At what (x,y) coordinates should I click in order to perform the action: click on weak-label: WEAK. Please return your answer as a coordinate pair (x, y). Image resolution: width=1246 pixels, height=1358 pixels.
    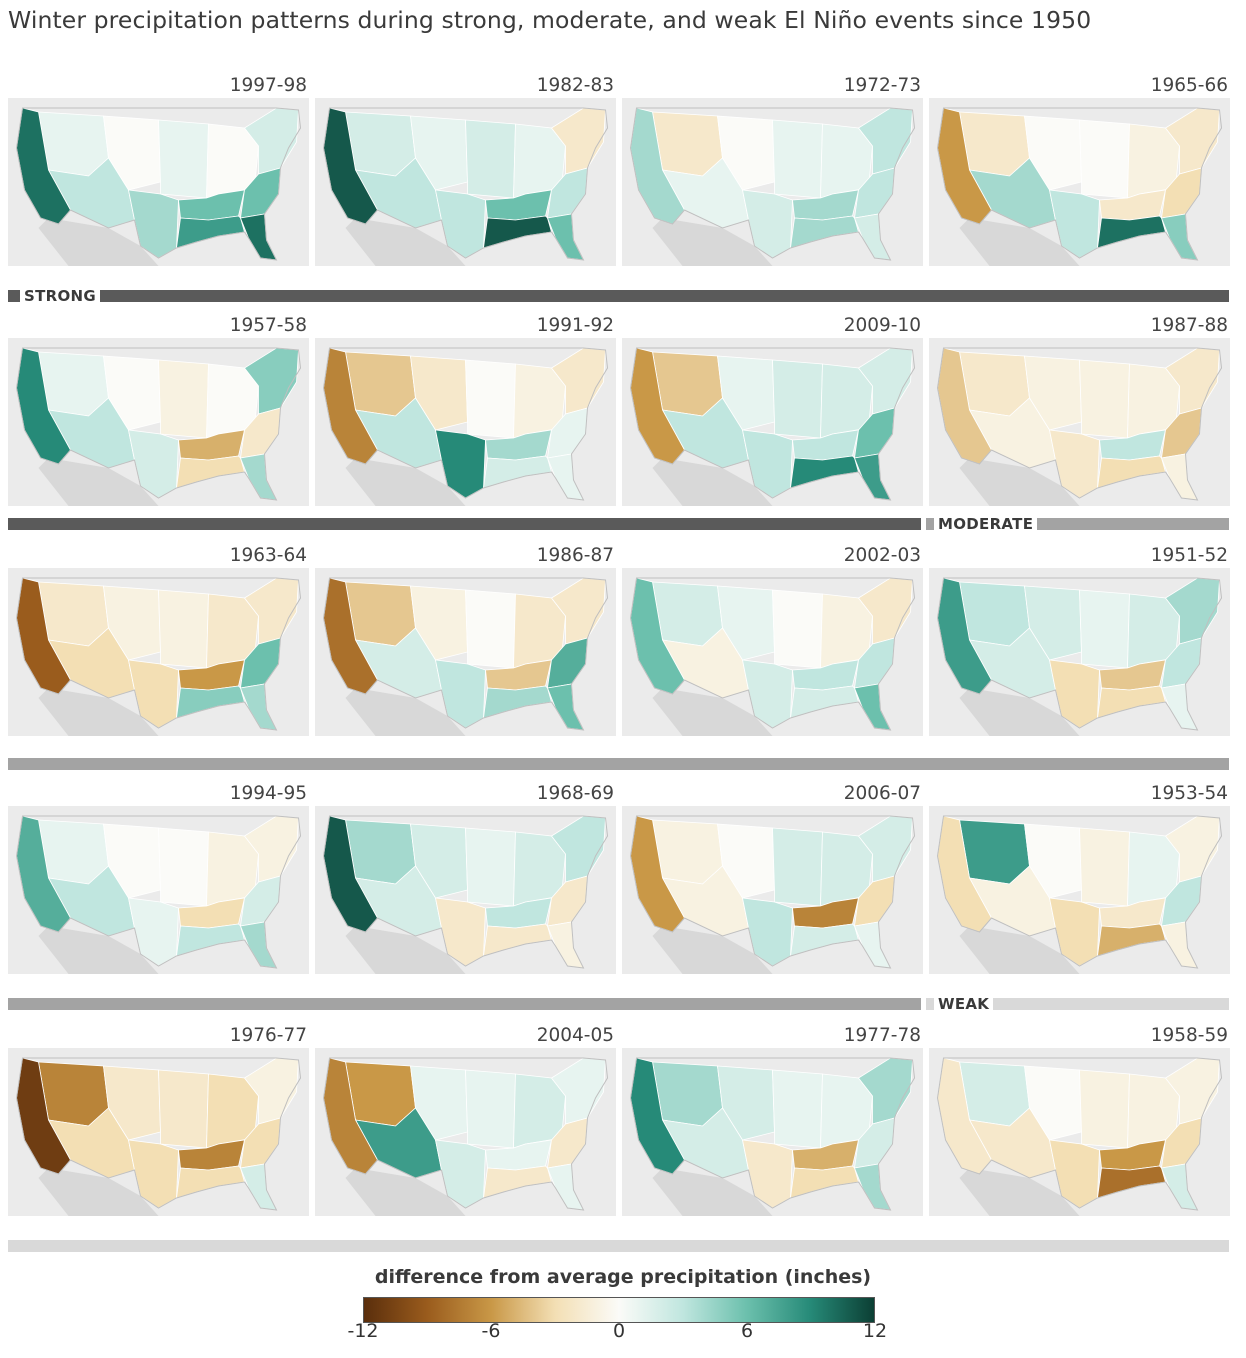
    Looking at the image, I should click on (964, 1004).